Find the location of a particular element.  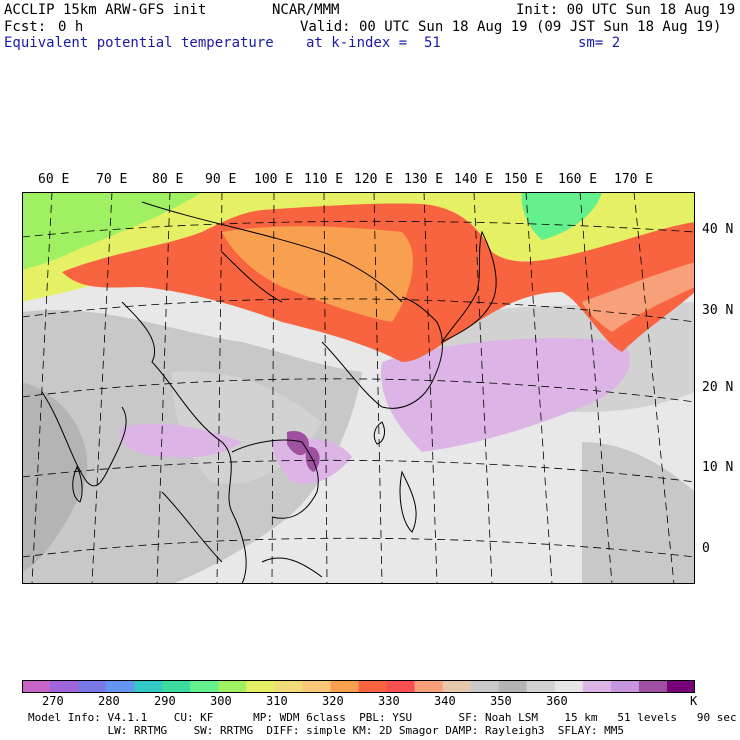

lon-label: 100 E is located at coordinates (274, 179).